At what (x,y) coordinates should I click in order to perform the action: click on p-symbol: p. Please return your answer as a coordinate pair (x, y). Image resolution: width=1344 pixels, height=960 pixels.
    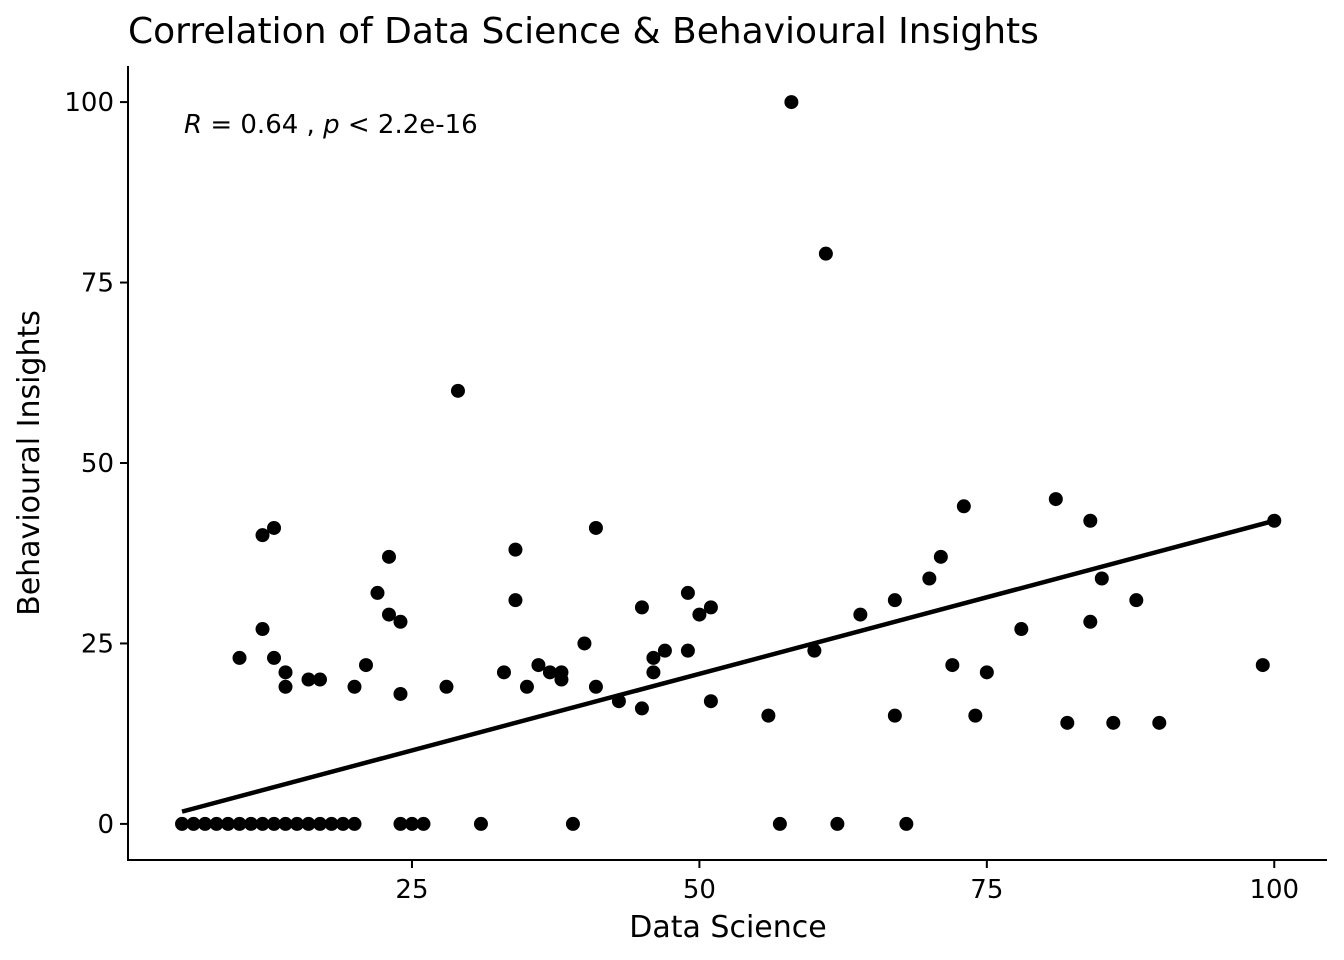
    Looking at the image, I should click on (331, 125).